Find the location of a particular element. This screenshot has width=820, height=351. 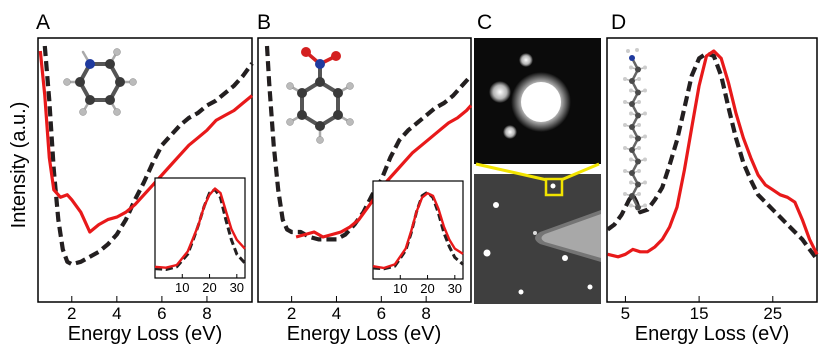

panel-a-x-tick-label: 4 is located at coordinates (116, 313).